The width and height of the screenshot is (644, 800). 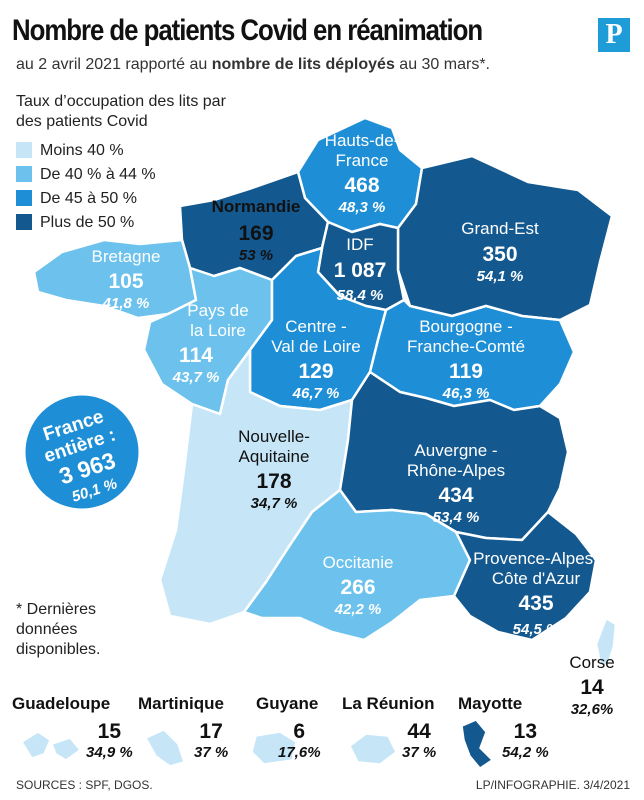 What do you see at coordinates (98, 174) in the screenshot?
I see `legend-label: De 40 % à 44 %` at bounding box center [98, 174].